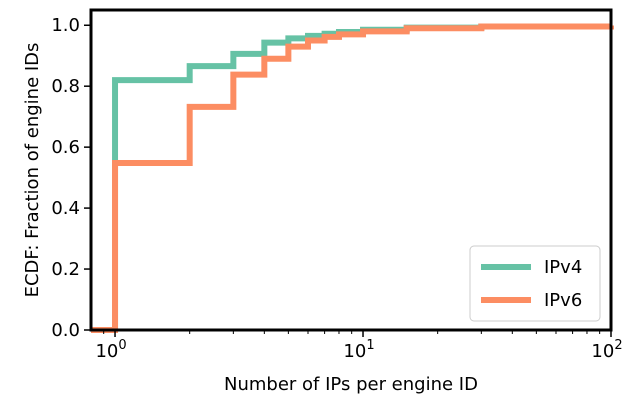 The width and height of the screenshot is (636, 399). Describe the element at coordinates (65, 330) in the screenshot. I see `y-tick-label: 0.0` at that location.